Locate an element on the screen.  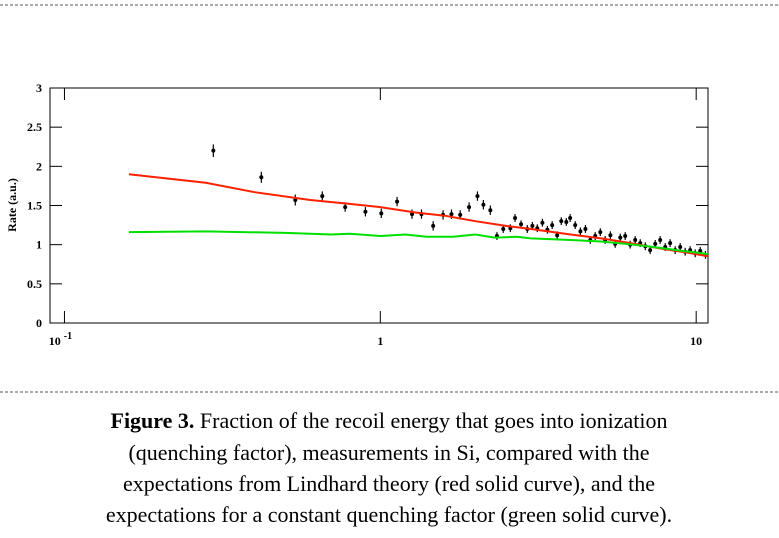
curve is located at coordinates (418, 243).